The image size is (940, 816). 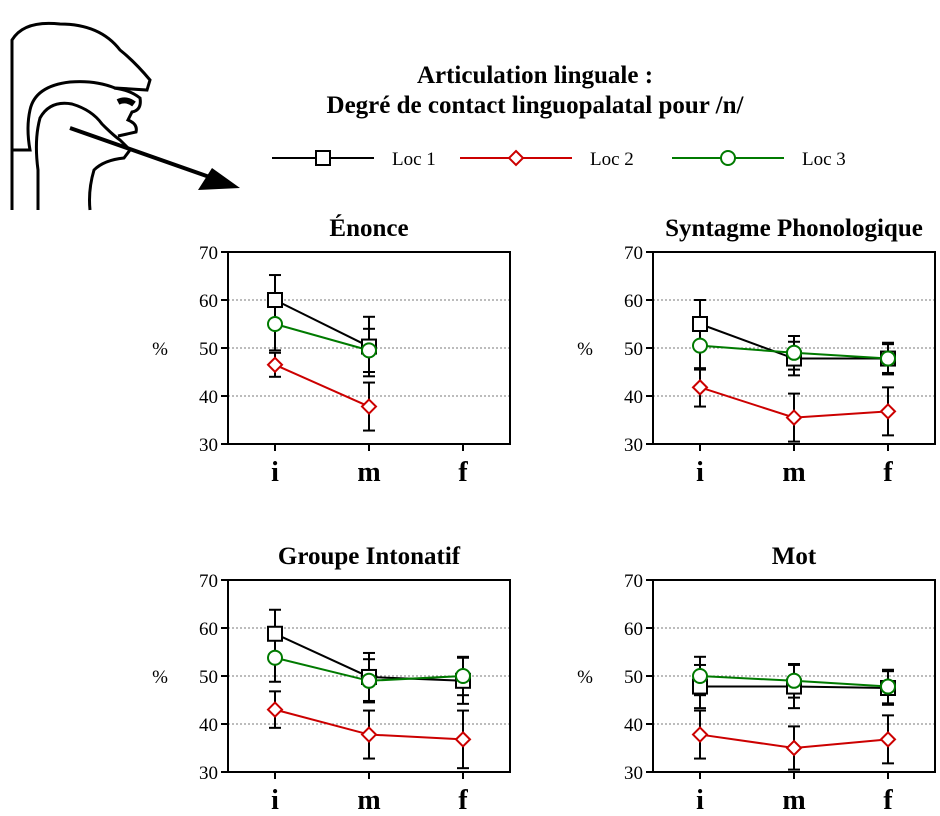 What do you see at coordinates (331, 679) in the screenshot?
I see `chart-panel-3: Groupe Intonatif 30 40 50 60 70% i m f` at bounding box center [331, 679].